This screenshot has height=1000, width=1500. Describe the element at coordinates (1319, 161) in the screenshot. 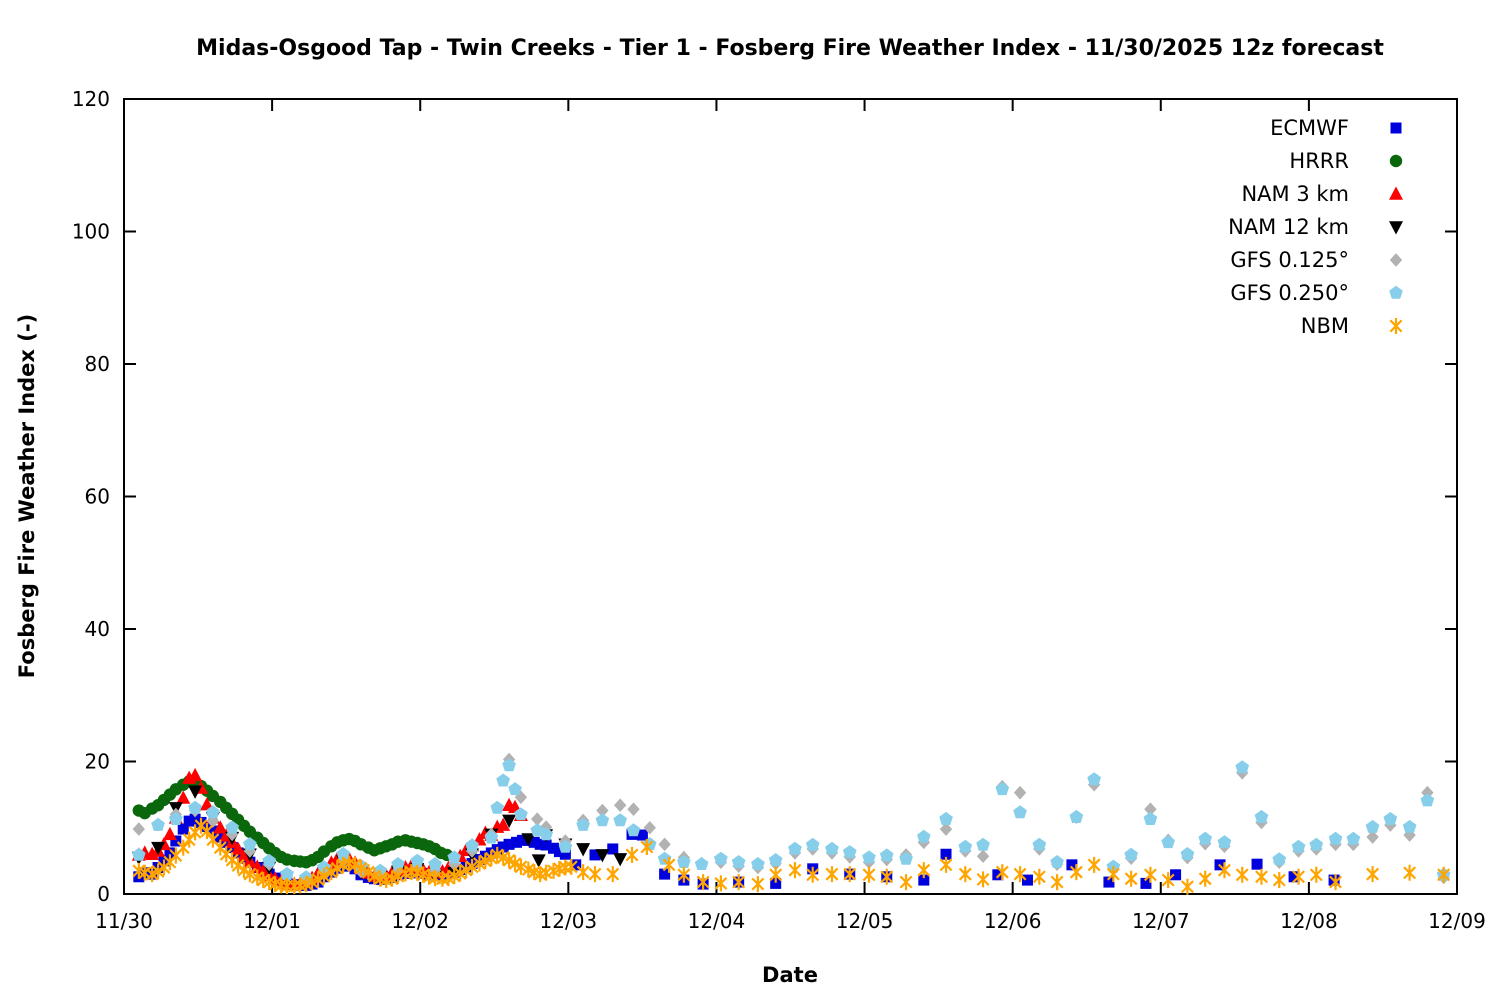

I see `legend-label-hrrr: HRRR` at that location.